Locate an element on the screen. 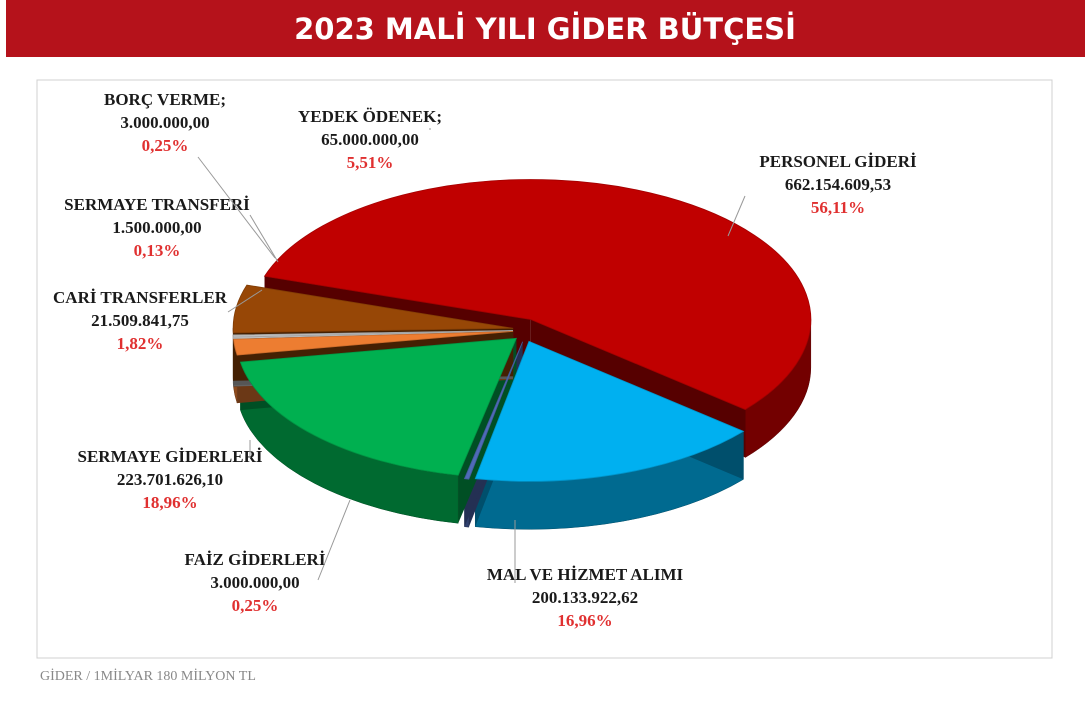  slice-value-label: 1.500.000,00 is located at coordinates (156, 227).